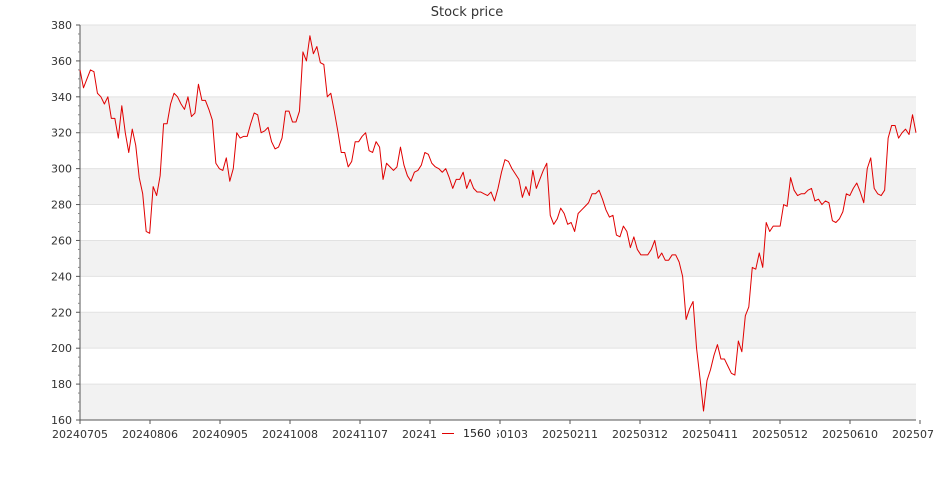 The width and height of the screenshot is (935, 500). I want to click on x-tick-label: 20241008, so click(290, 434).